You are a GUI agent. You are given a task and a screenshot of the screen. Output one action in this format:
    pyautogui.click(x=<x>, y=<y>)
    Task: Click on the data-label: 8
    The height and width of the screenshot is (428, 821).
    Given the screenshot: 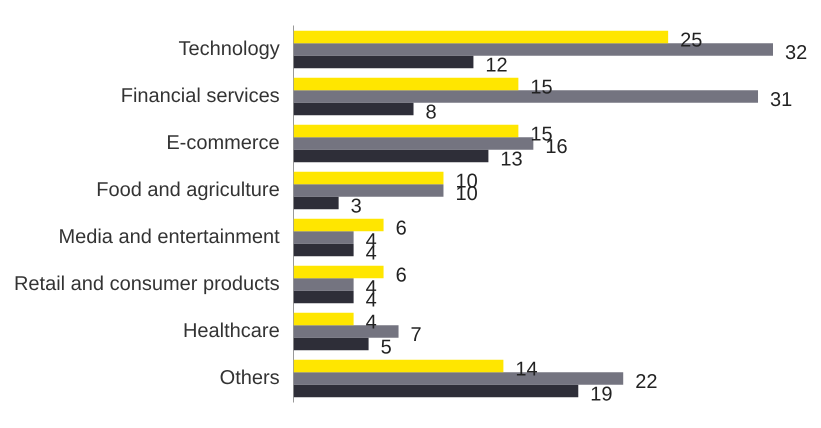 What is the action you would take?
    pyautogui.click(x=431, y=113)
    